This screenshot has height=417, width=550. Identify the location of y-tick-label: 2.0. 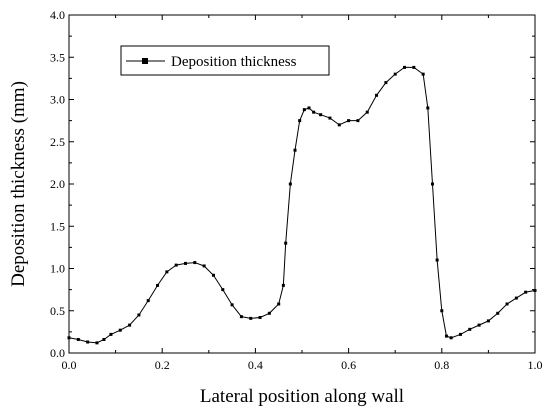
(57, 184).